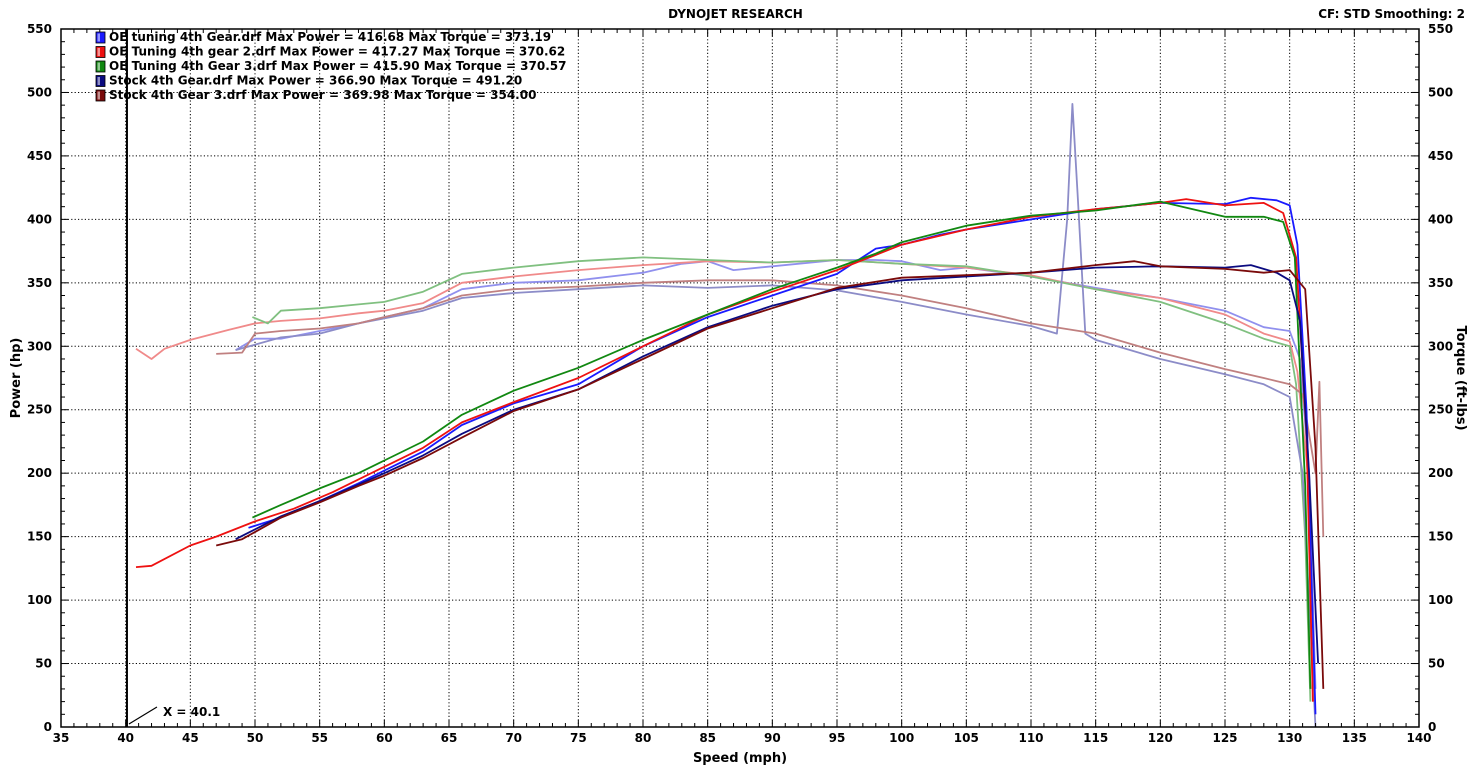 The image size is (1471, 768). What do you see at coordinates (1440, 537) in the screenshot?
I see `y-tick-label-right: 150` at bounding box center [1440, 537].